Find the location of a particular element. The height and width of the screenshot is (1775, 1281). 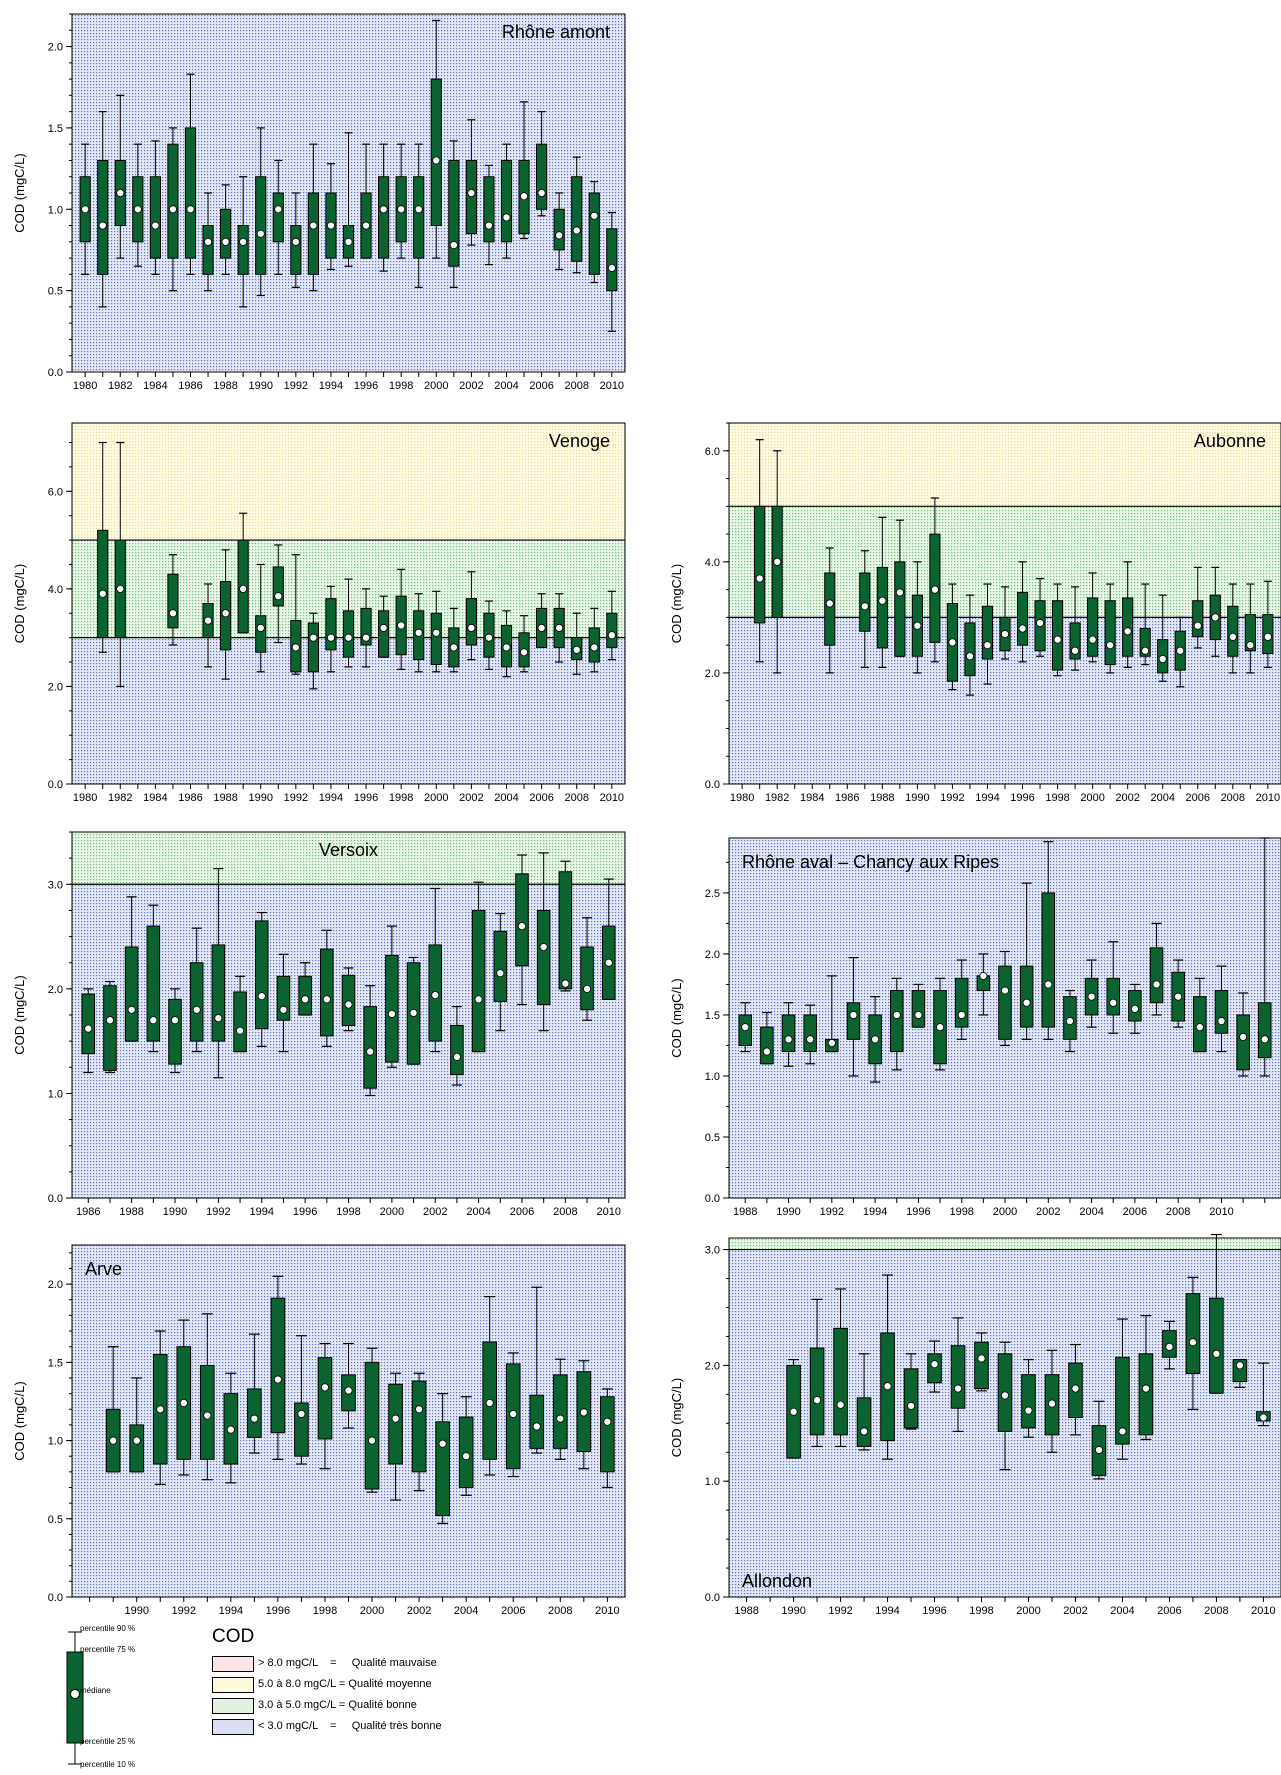

label-p25: percentile 25 % is located at coordinates (108, 1741).